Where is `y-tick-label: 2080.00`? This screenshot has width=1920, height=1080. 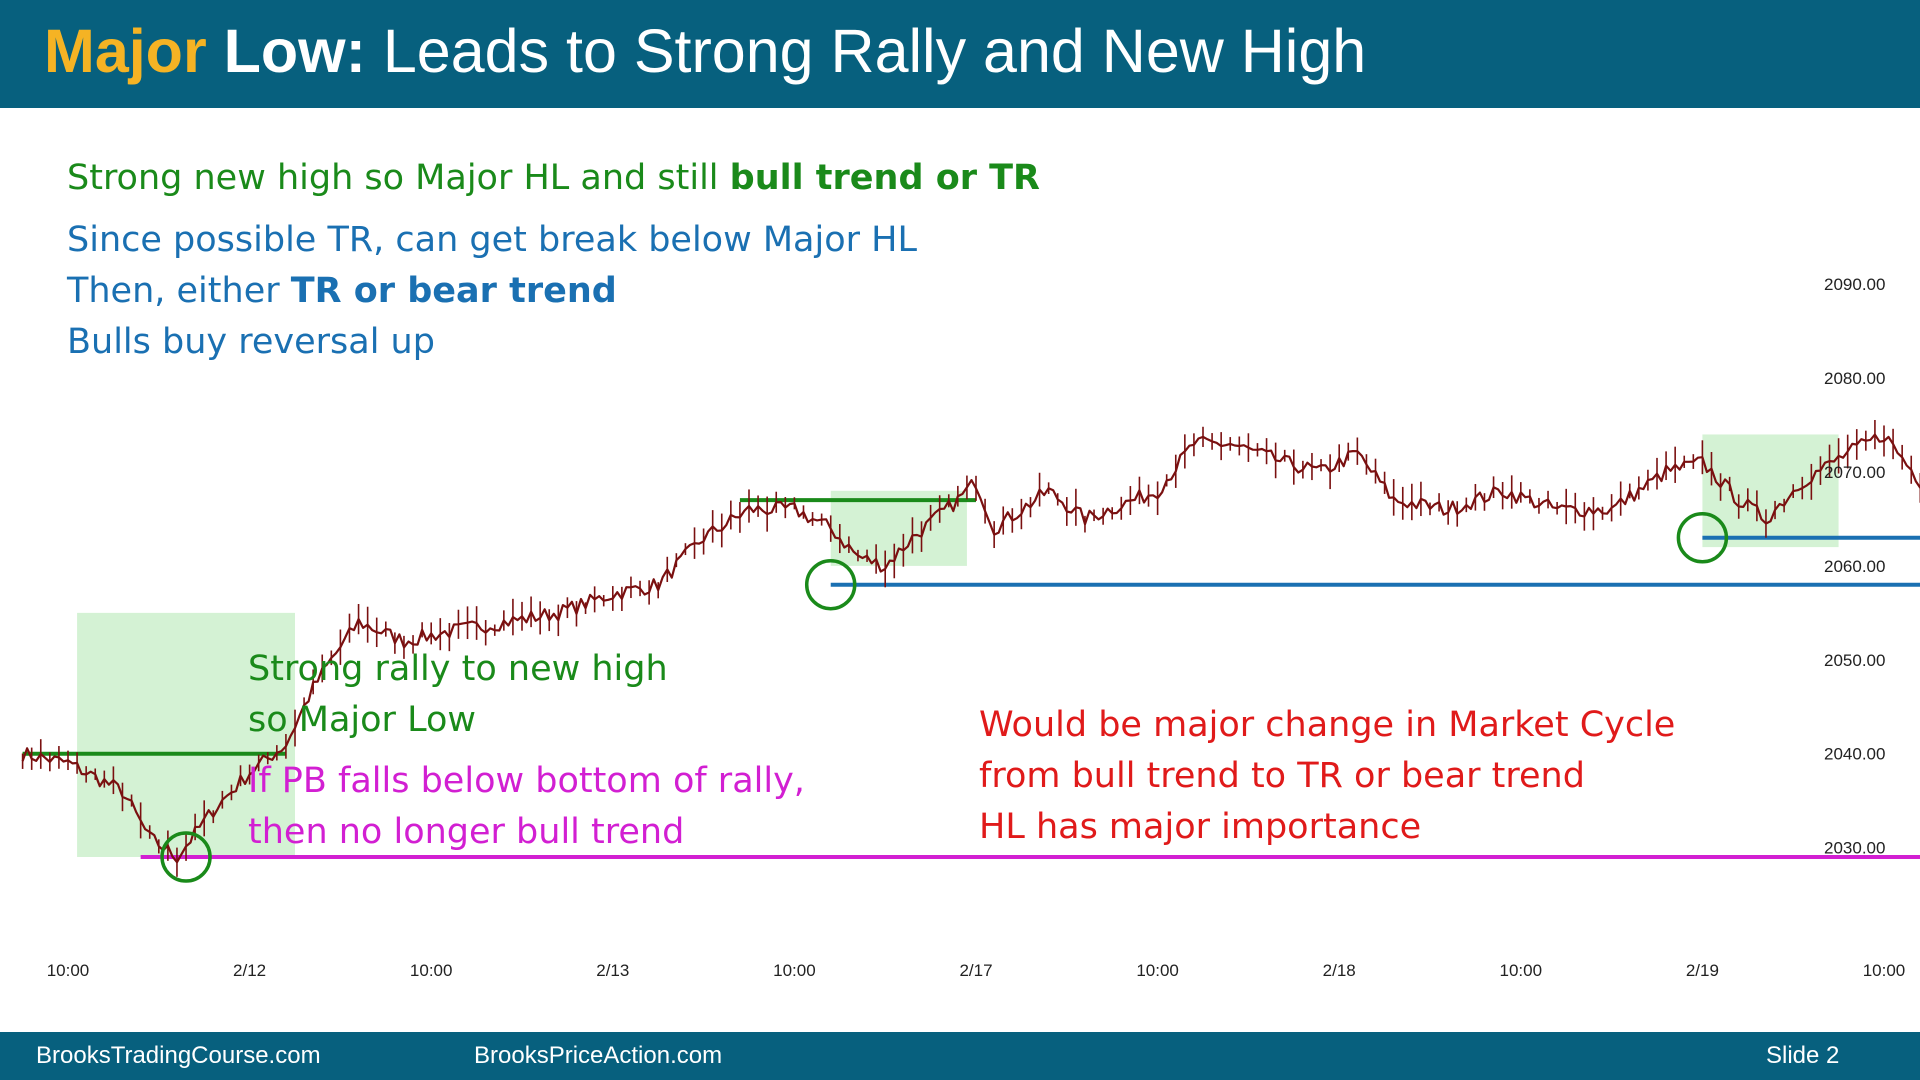 y-tick-label: 2080.00 is located at coordinates (1854, 378).